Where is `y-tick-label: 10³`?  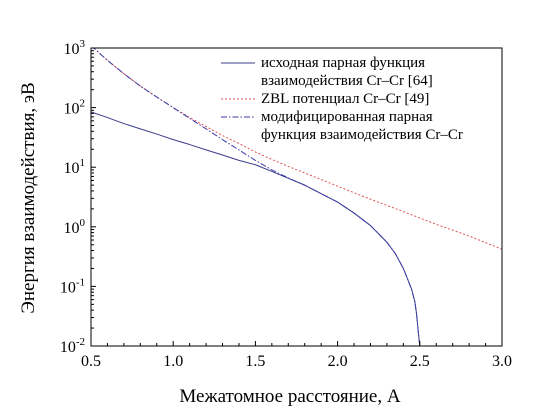
y-tick-label: 10³ is located at coordinates (75, 48).